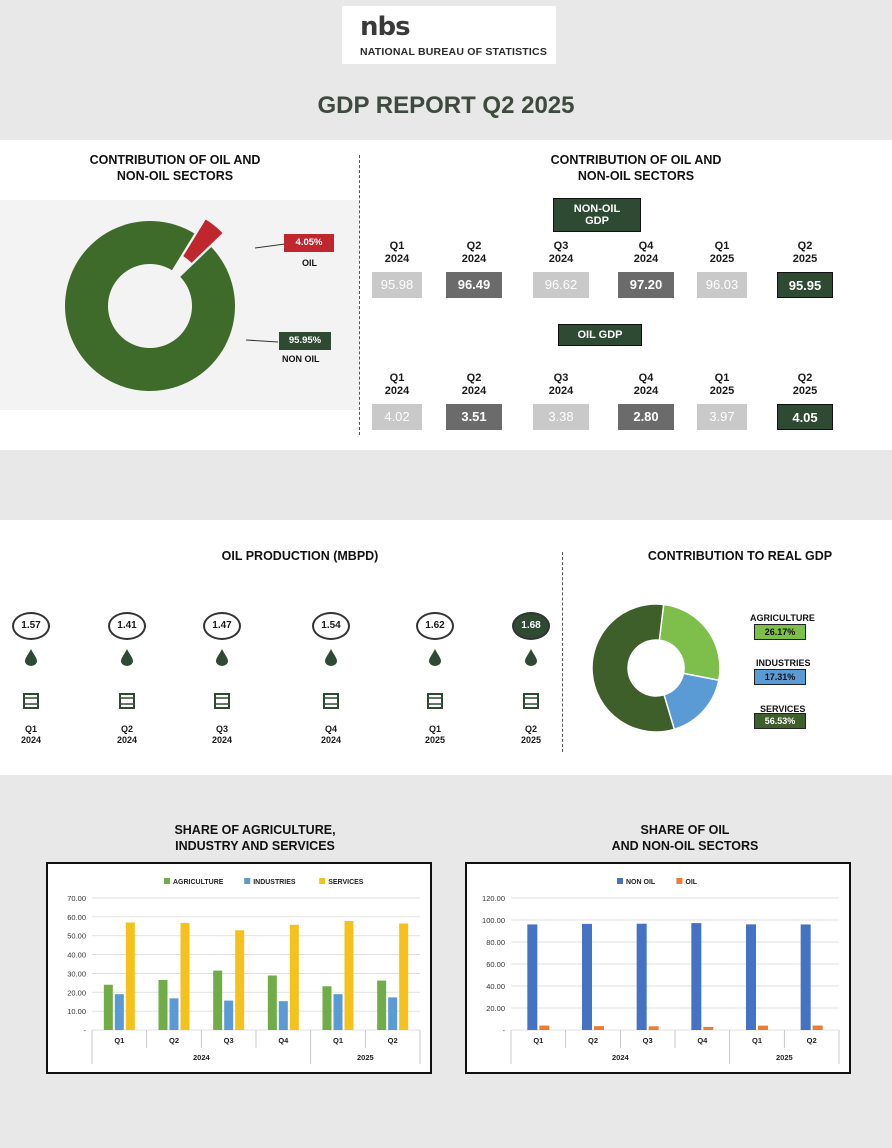 The width and height of the screenshot is (892, 1148). I want to click on y-tick-label: 20.00, so click(495, 1008).